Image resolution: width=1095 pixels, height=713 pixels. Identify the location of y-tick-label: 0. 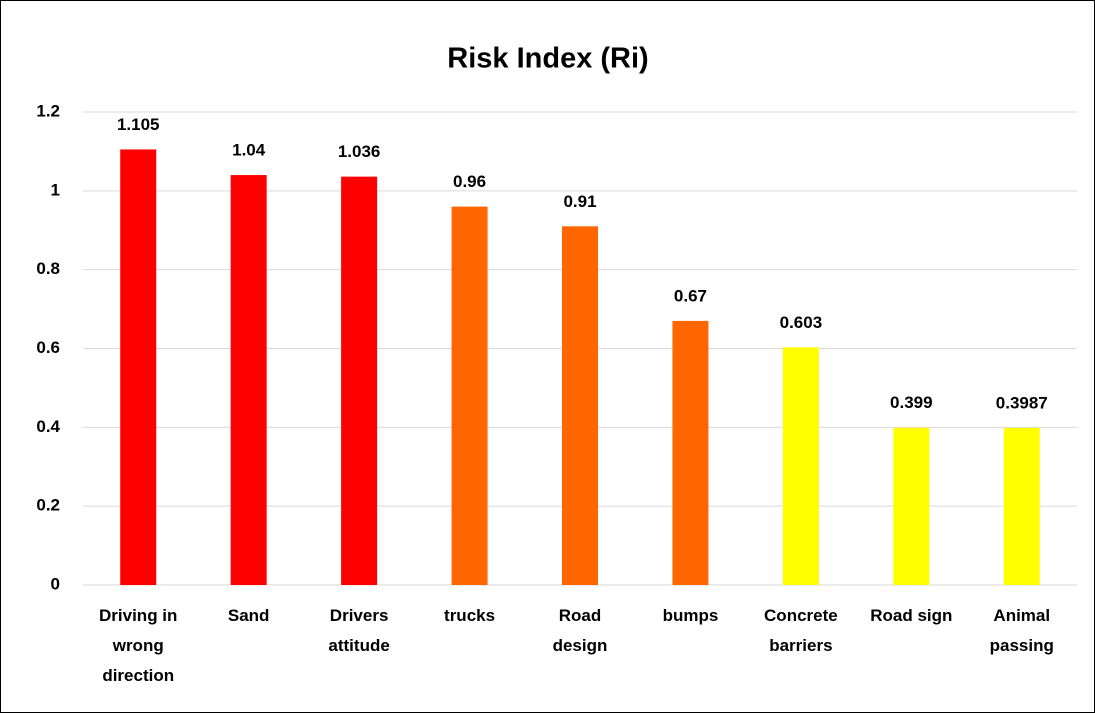
(55, 583).